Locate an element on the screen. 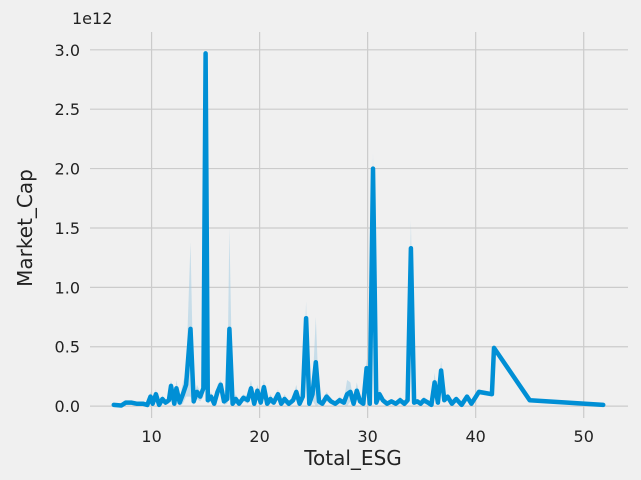 The width and height of the screenshot is (641, 480). x-tick-label: 40 is located at coordinates (475, 436).